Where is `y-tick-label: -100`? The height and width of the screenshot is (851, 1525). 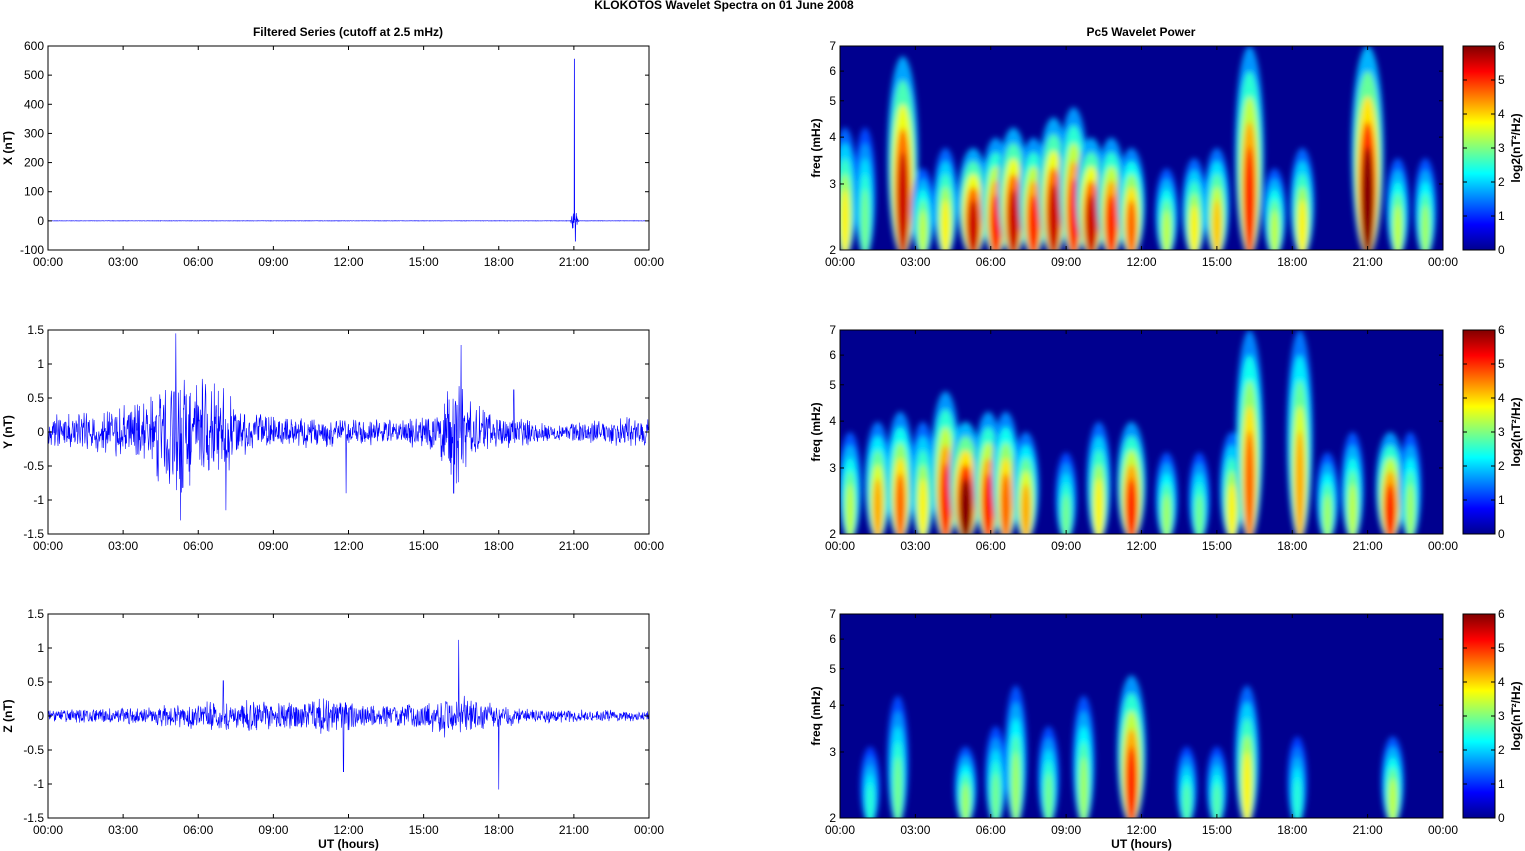 y-tick-label: -100 is located at coordinates (32, 250).